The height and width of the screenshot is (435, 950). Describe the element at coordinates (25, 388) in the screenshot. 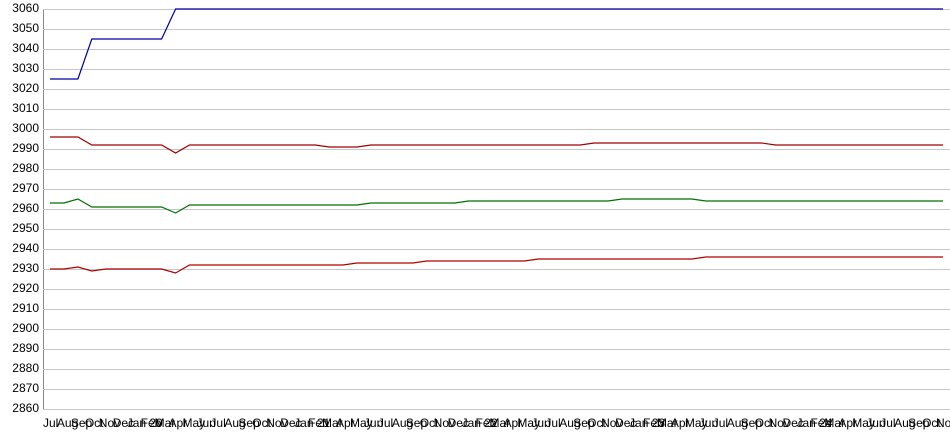

I see `y-tick-label: 2870` at that location.